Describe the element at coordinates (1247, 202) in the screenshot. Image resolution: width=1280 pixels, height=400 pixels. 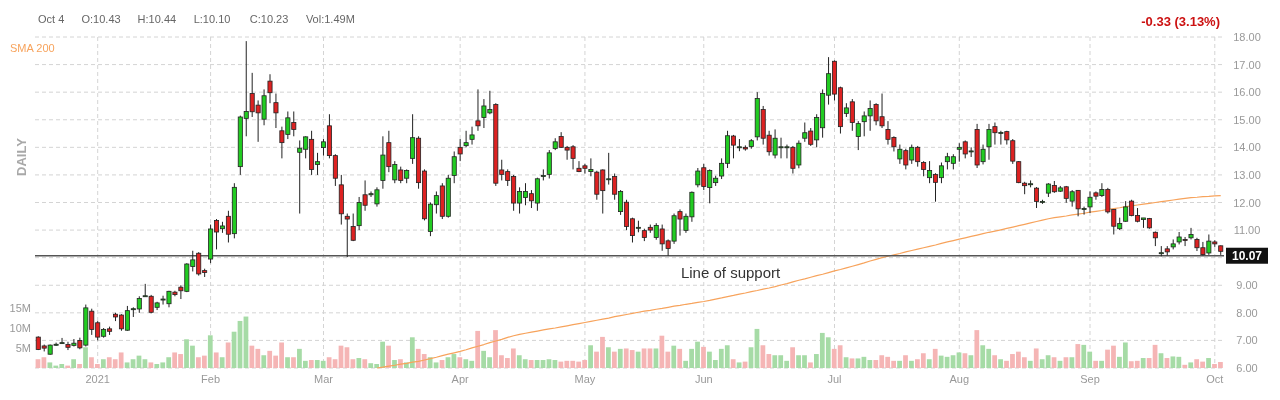
I see `y-tick-label: 12.00` at that location.